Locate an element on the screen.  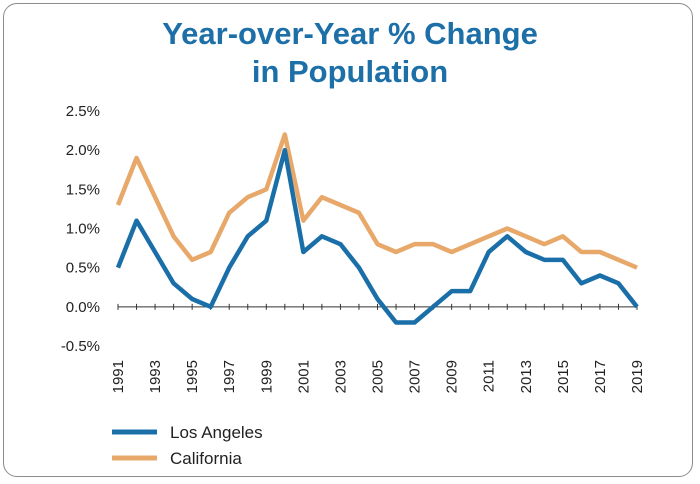
legend-label: Los Angeles is located at coordinates (216, 432).